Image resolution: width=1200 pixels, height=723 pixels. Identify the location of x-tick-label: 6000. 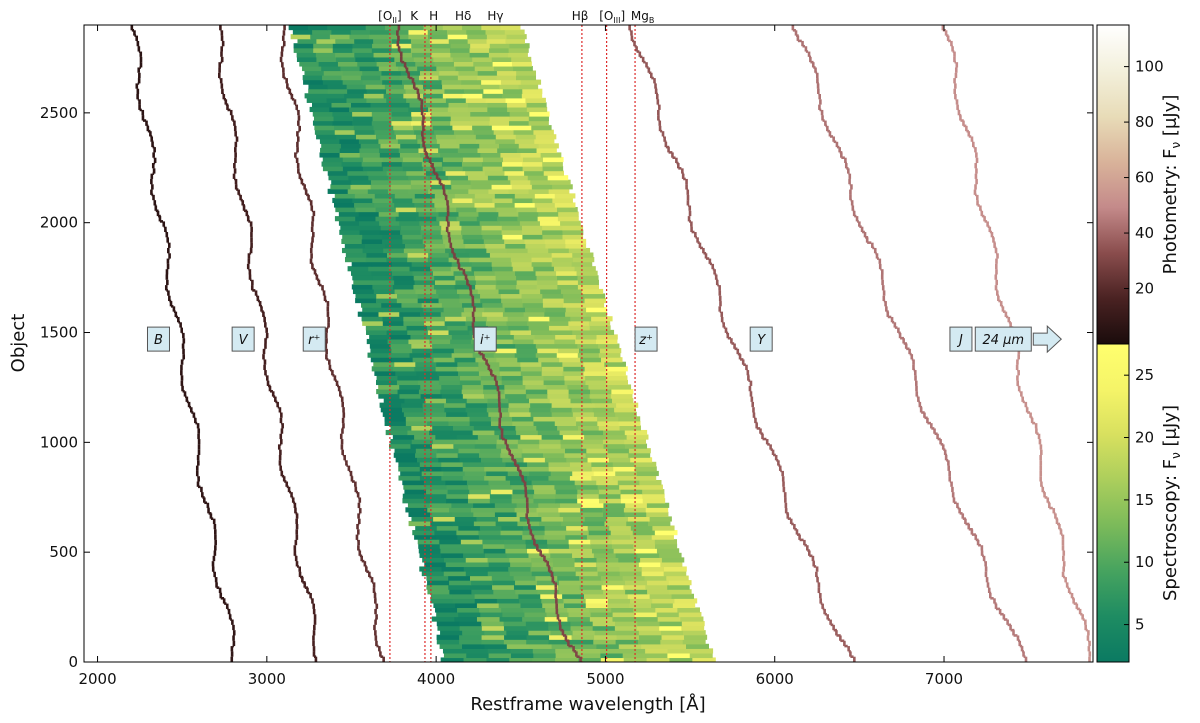
(775, 679).